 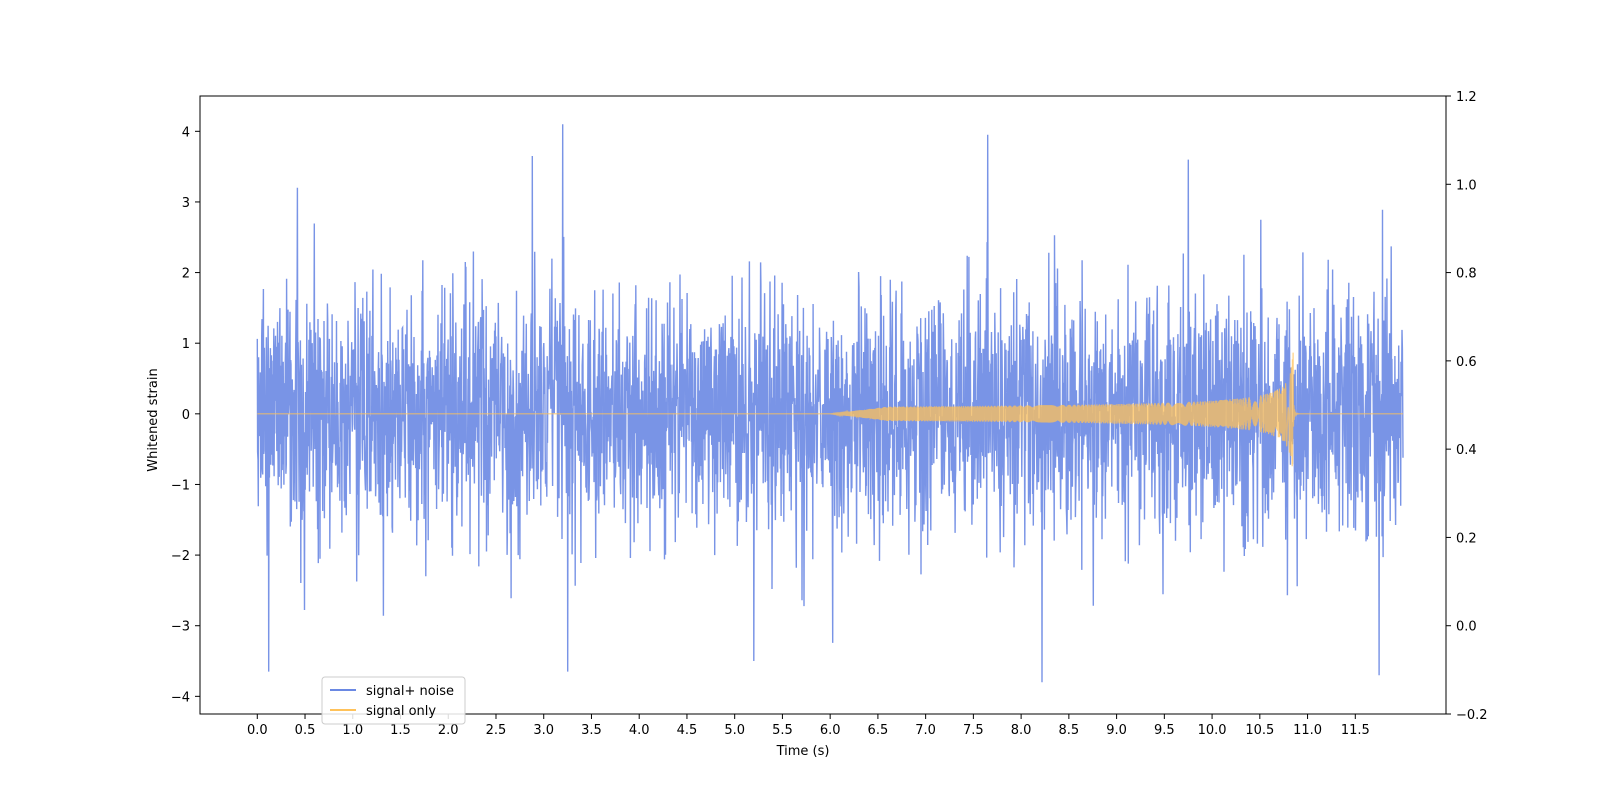 What do you see at coordinates (687, 730) in the screenshot?
I see `x-tick-label: 4.5` at bounding box center [687, 730].